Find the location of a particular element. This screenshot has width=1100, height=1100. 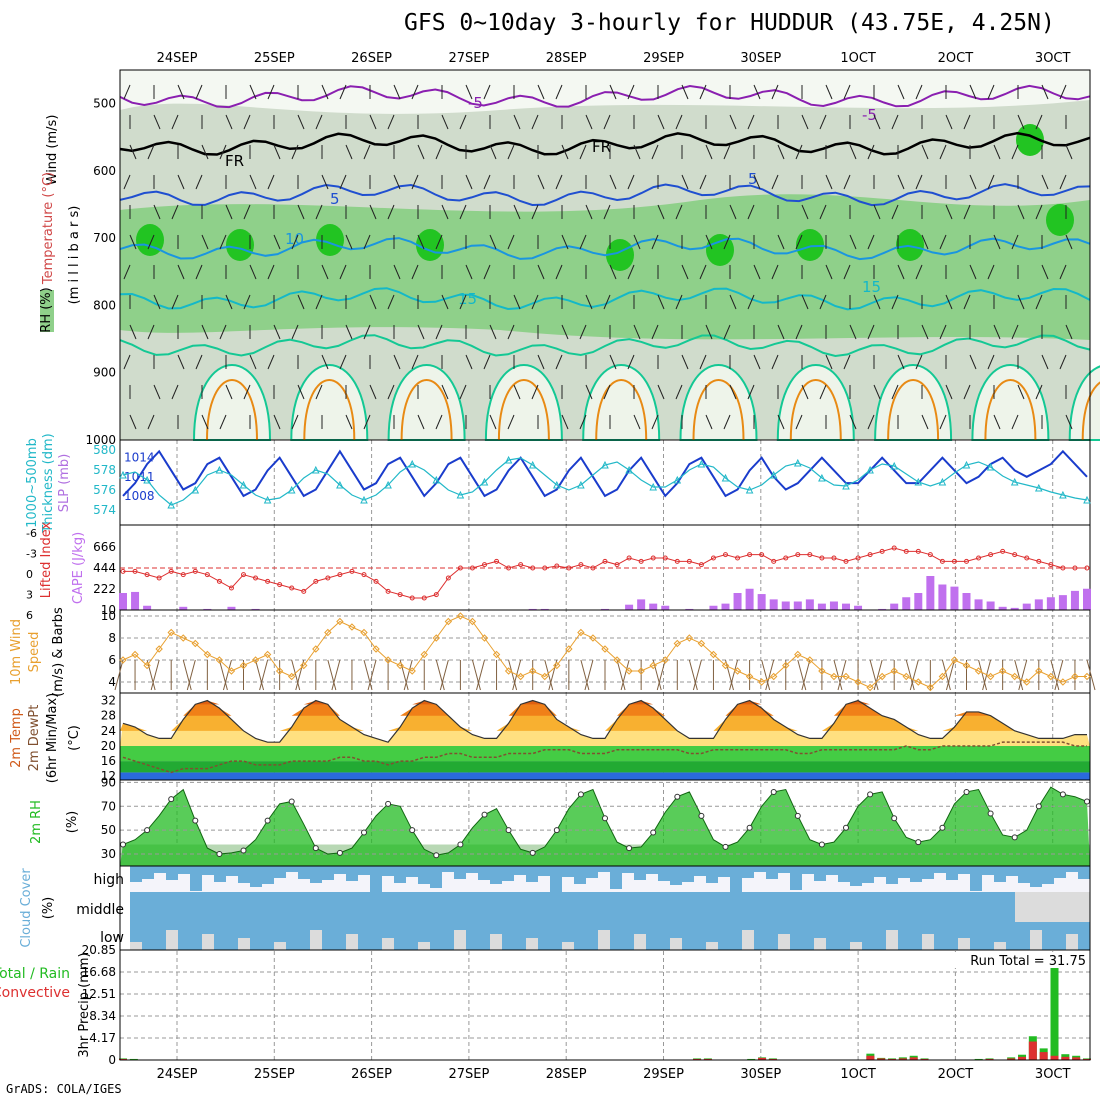

rh-tick: 50 is located at coordinates (108, 830).